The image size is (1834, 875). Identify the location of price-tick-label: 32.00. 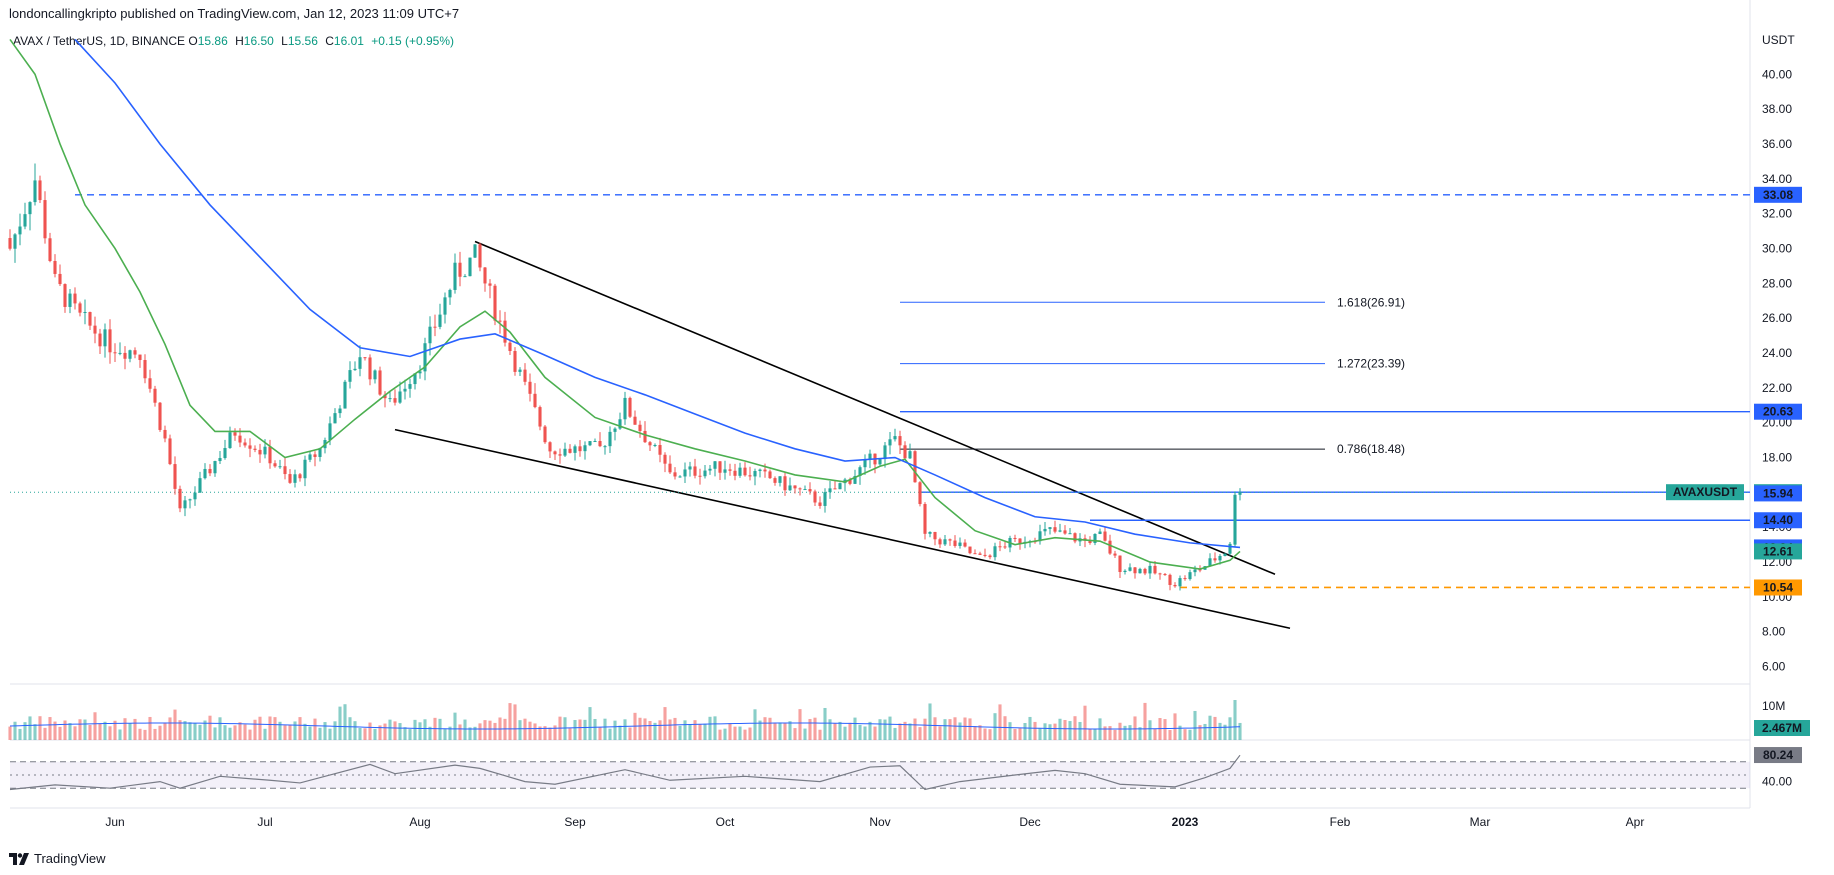
(1777, 214).